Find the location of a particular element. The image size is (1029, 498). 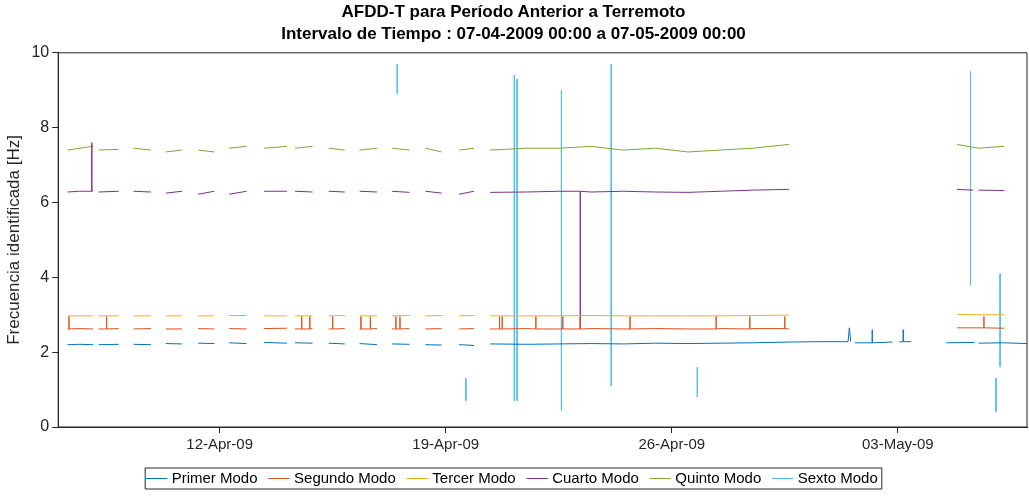

y-tick-label: 6 is located at coordinates (45, 201).